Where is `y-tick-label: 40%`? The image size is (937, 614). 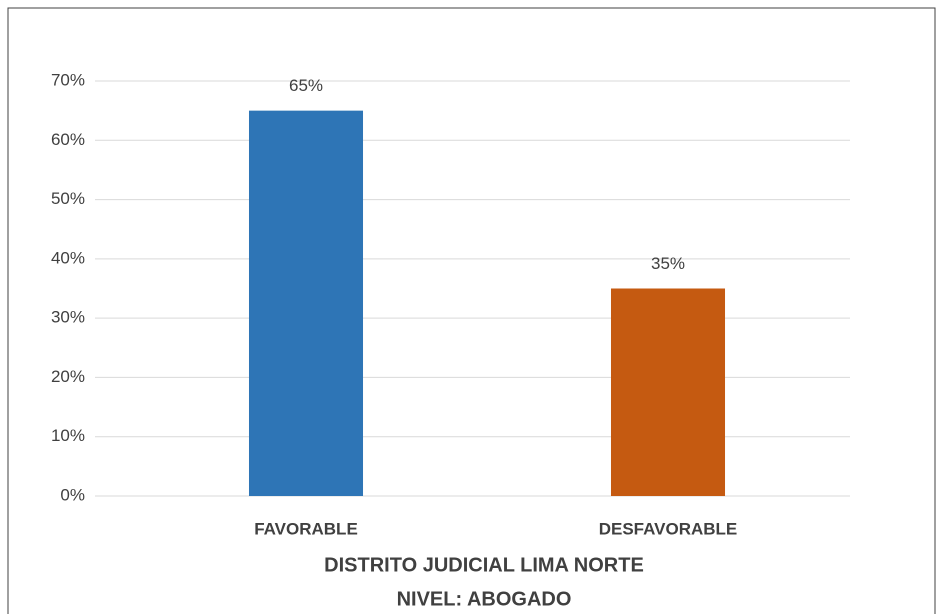
y-tick-label: 40% is located at coordinates (68, 257).